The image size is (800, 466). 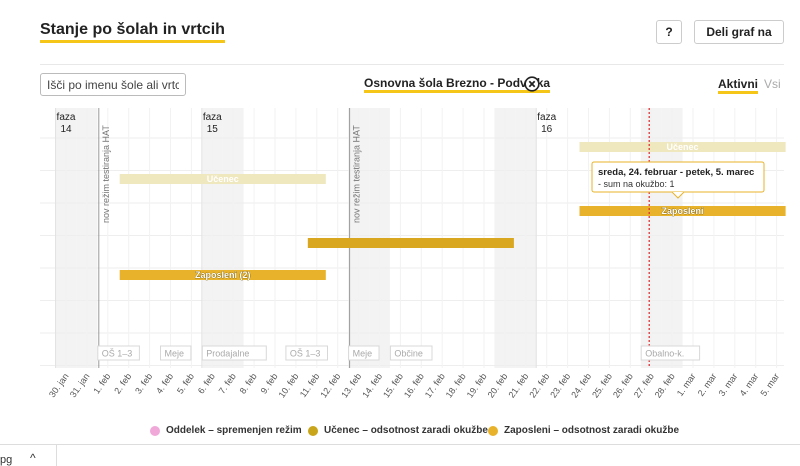 What do you see at coordinates (400, 455) in the screenshot?
I see `browser-download-bar: pg ^` at bounding box center [400, 455].